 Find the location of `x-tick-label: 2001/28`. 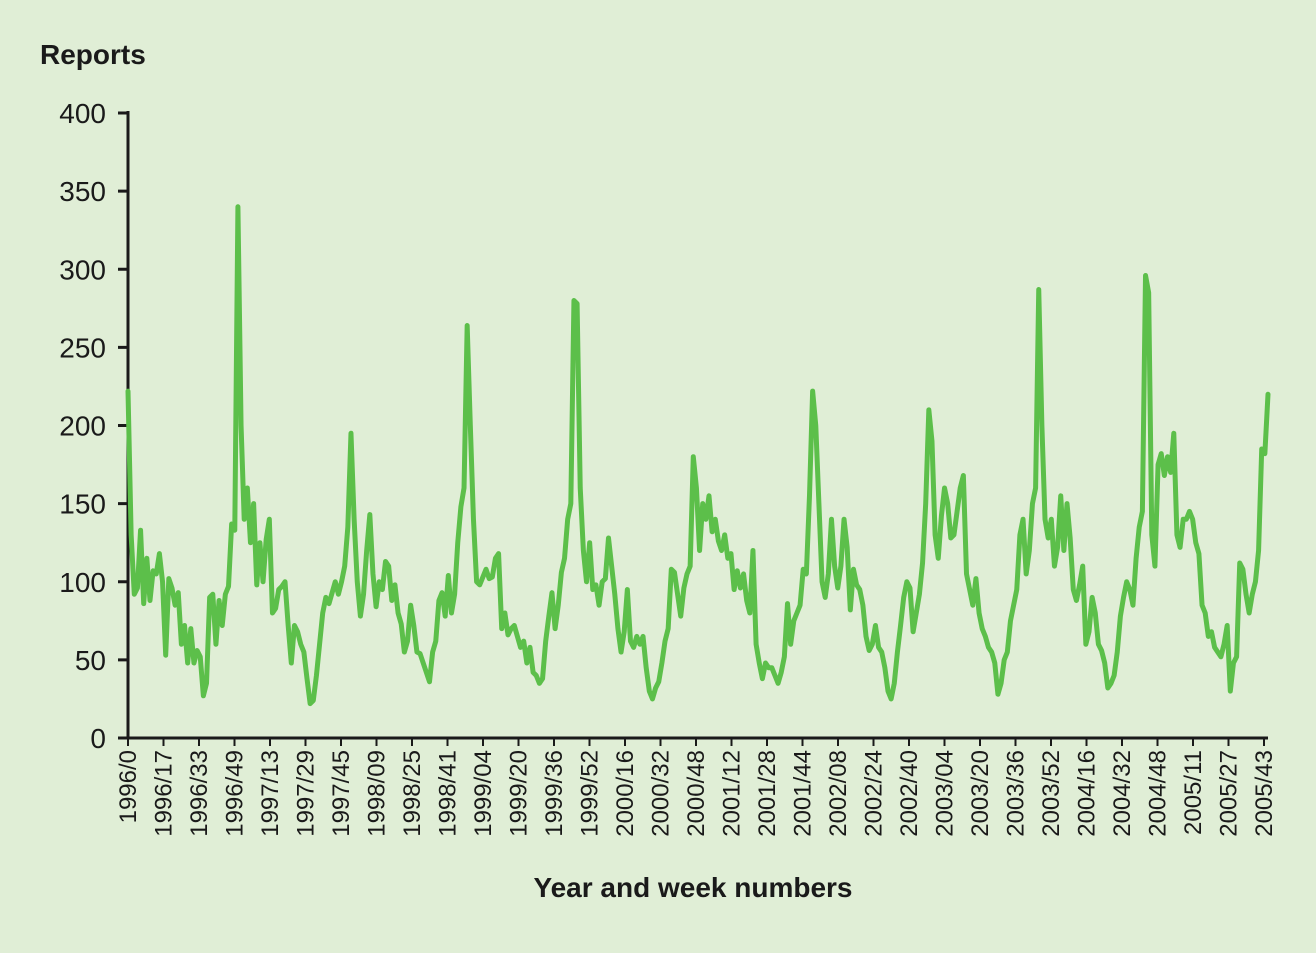

x-tick-label: 2001/28 is located at coordinates (767, 793).